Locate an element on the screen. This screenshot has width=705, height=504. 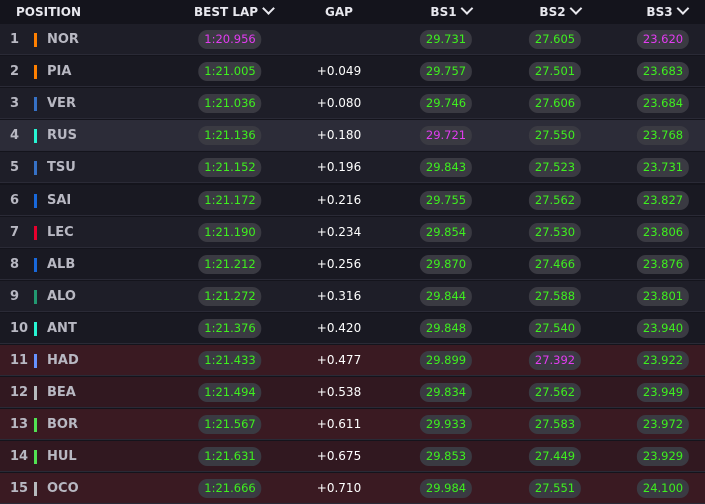
table-row: 9 ALO 1:21.272 +0.316 29.844 27.588 23.801 is located at coordinates (352, 296).